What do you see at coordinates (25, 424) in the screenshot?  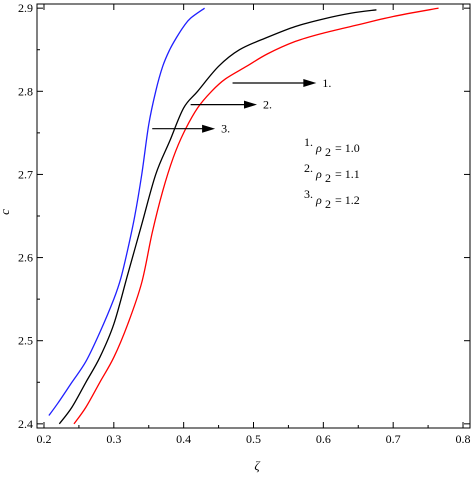 I see `y-tick-label: 2.4` at bounding box center [25, 424].